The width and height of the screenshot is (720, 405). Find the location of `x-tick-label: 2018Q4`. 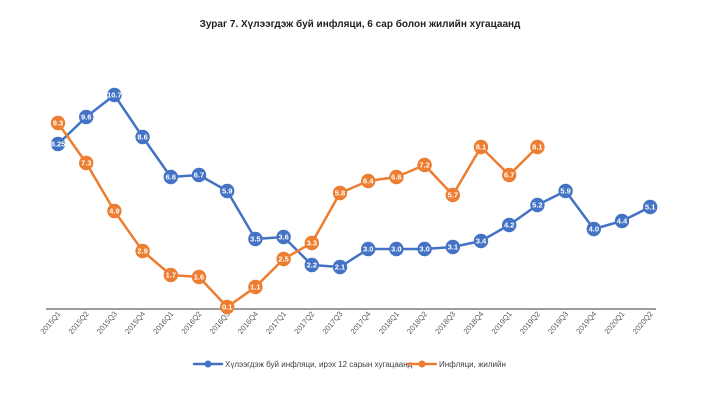

x-tick-label: 2018Q4 is located at coordinates (473, 323).